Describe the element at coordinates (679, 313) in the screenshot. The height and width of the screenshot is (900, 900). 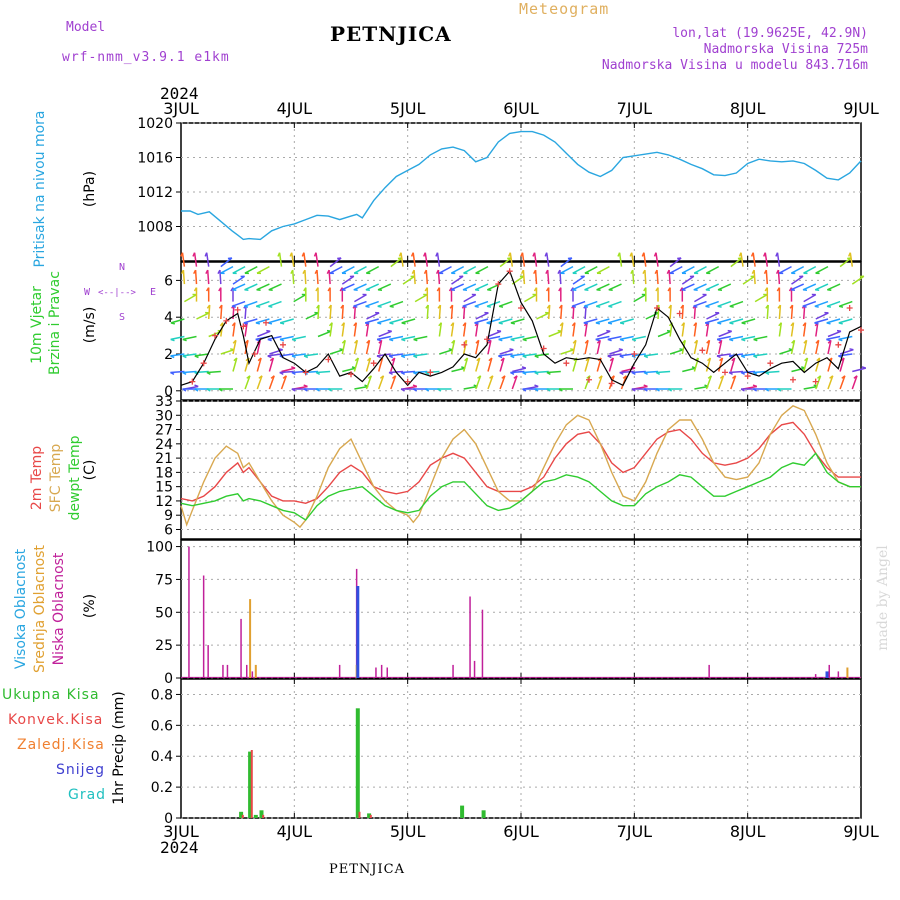
I see `gust-marker` at that location.